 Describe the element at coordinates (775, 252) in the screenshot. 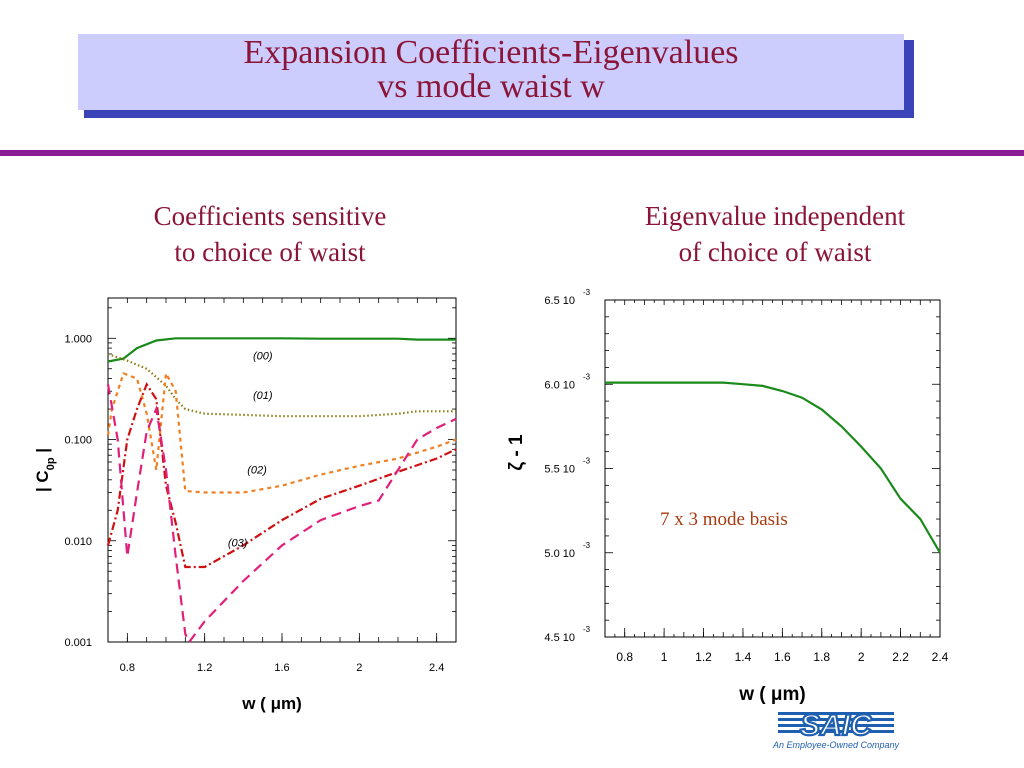

I see `right-heading-line2: of choice of waist` at that location.